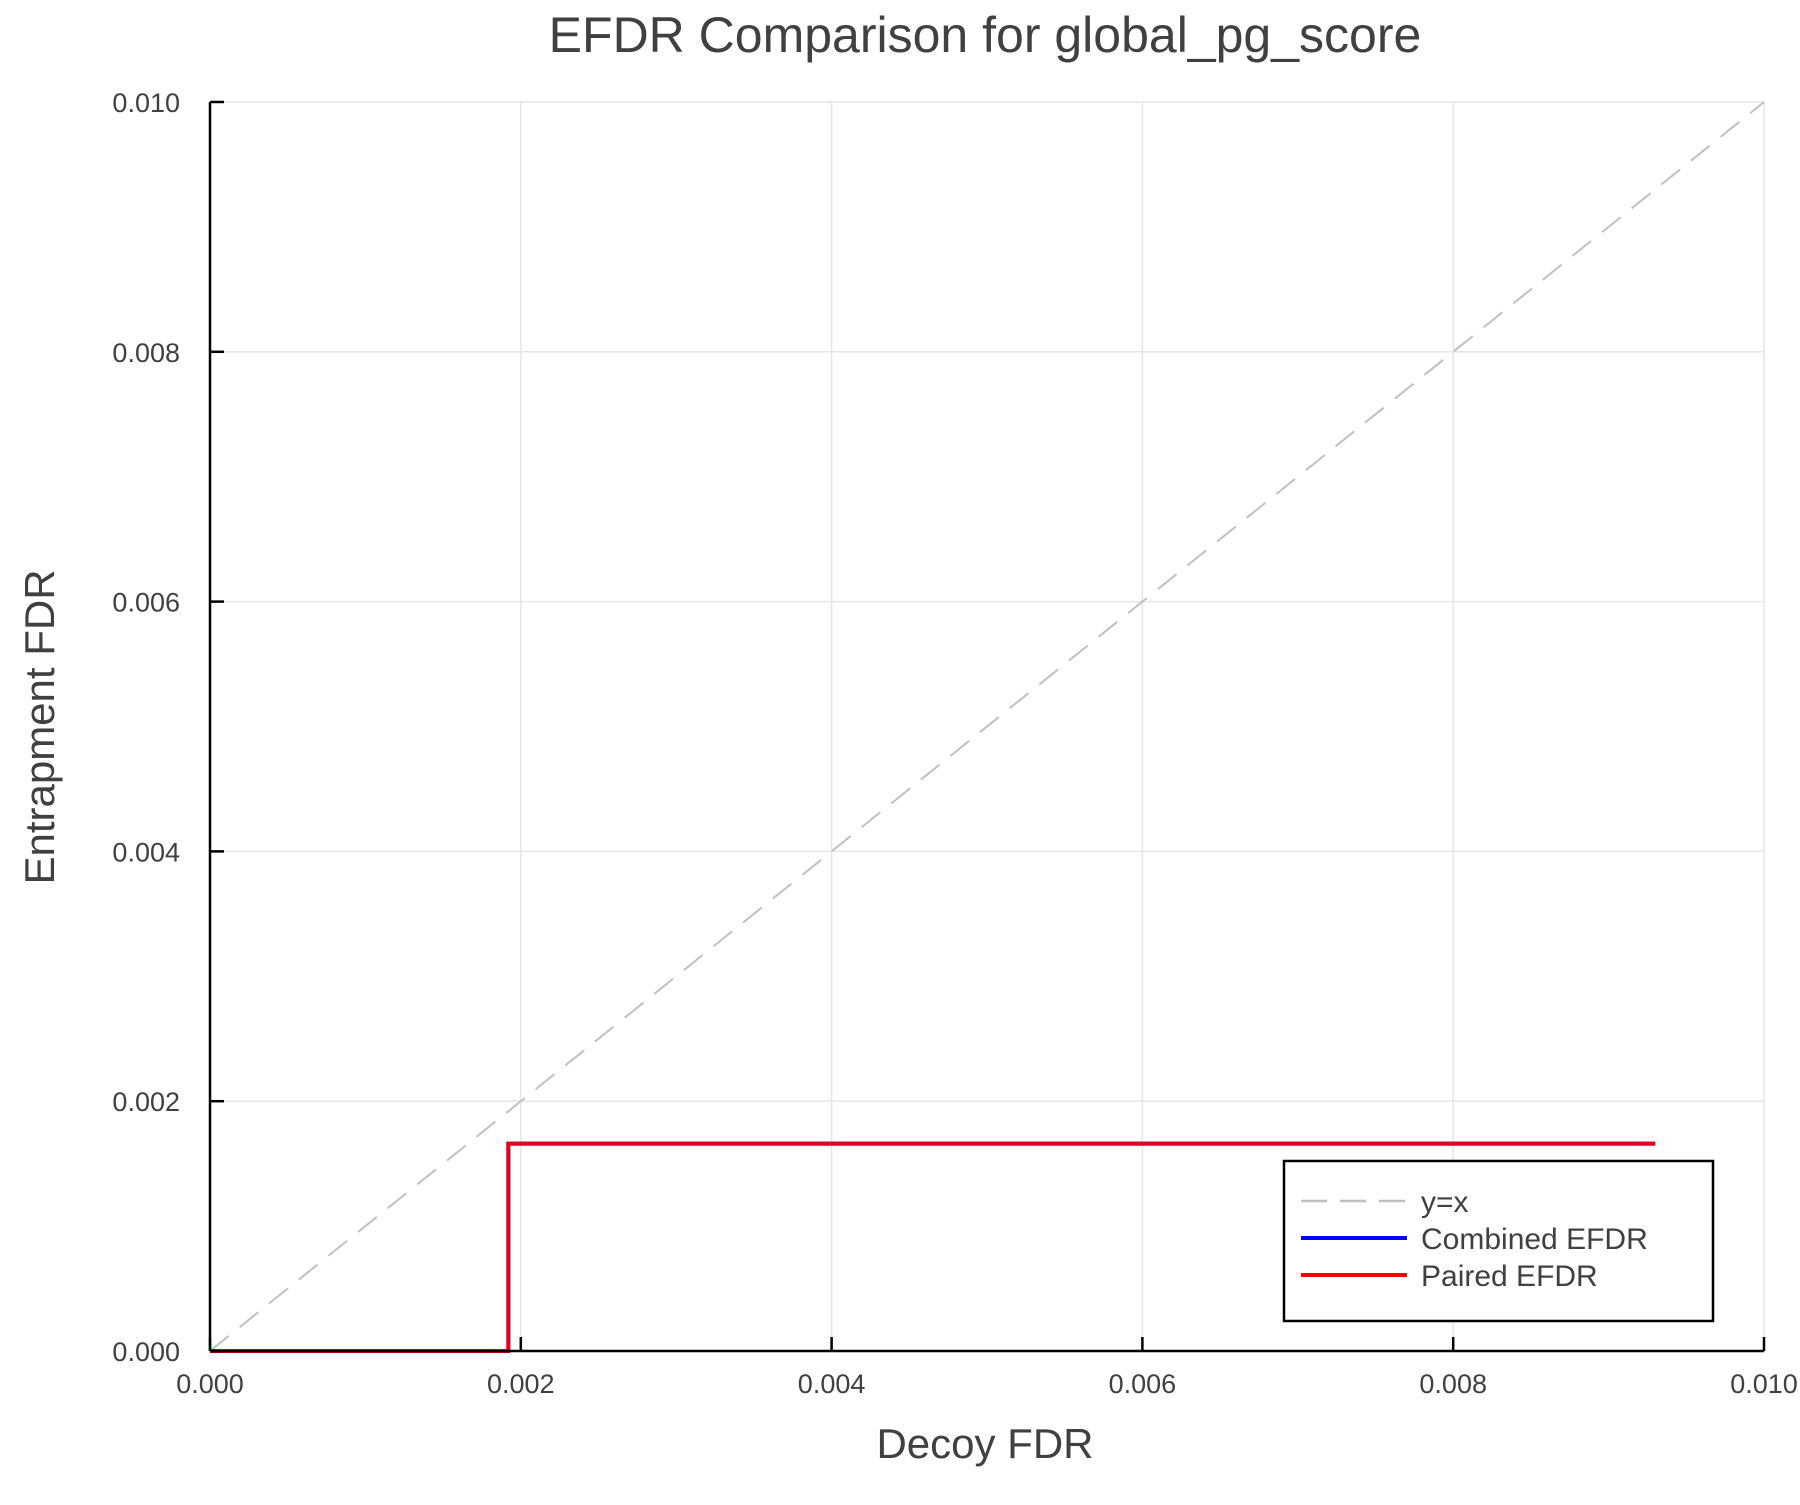  What do you see at coordinates (1764, 1384) in the screenshot?
I see `x-tick-label: 0.010` at bounding box center [1764, 1384].